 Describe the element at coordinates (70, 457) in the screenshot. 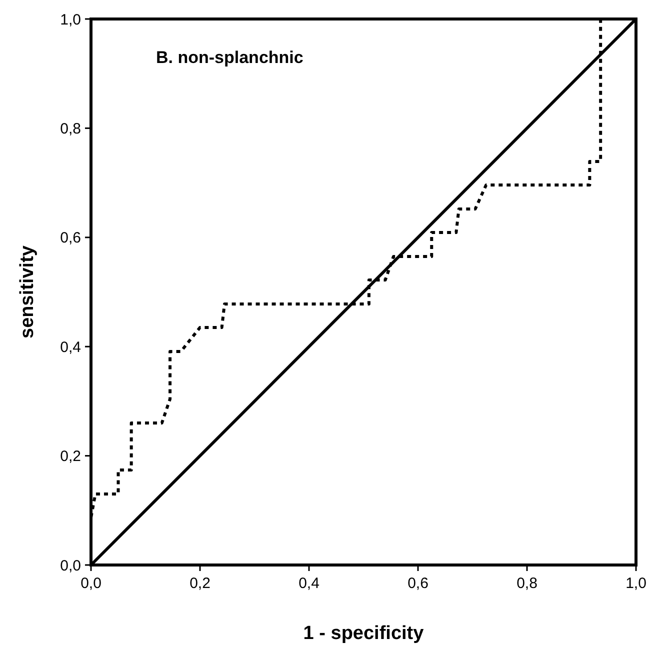

I see `y-tick-label: 0,2` at that location.